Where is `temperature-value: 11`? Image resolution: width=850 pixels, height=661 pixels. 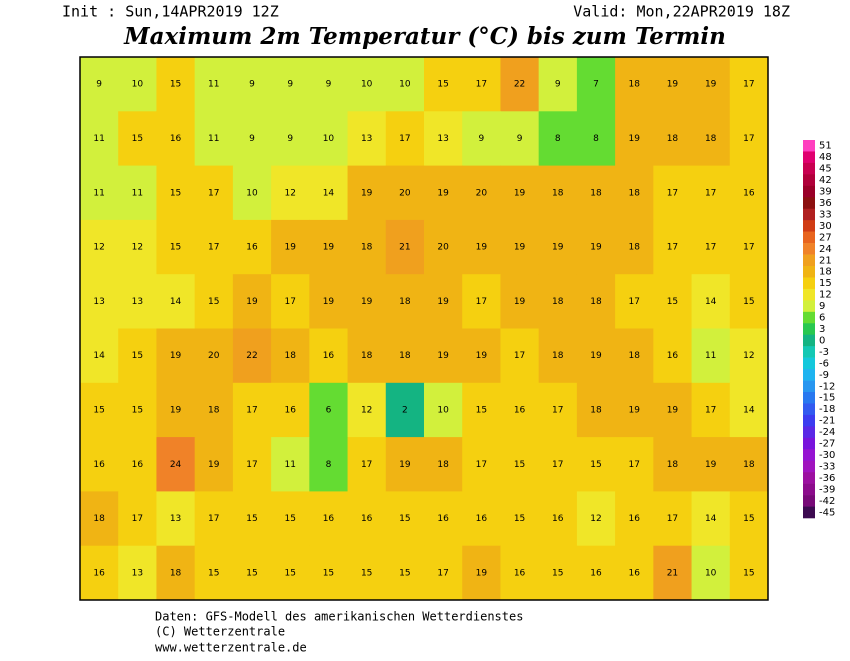 temperature-value: 11 is located at coordinates (710, 356).